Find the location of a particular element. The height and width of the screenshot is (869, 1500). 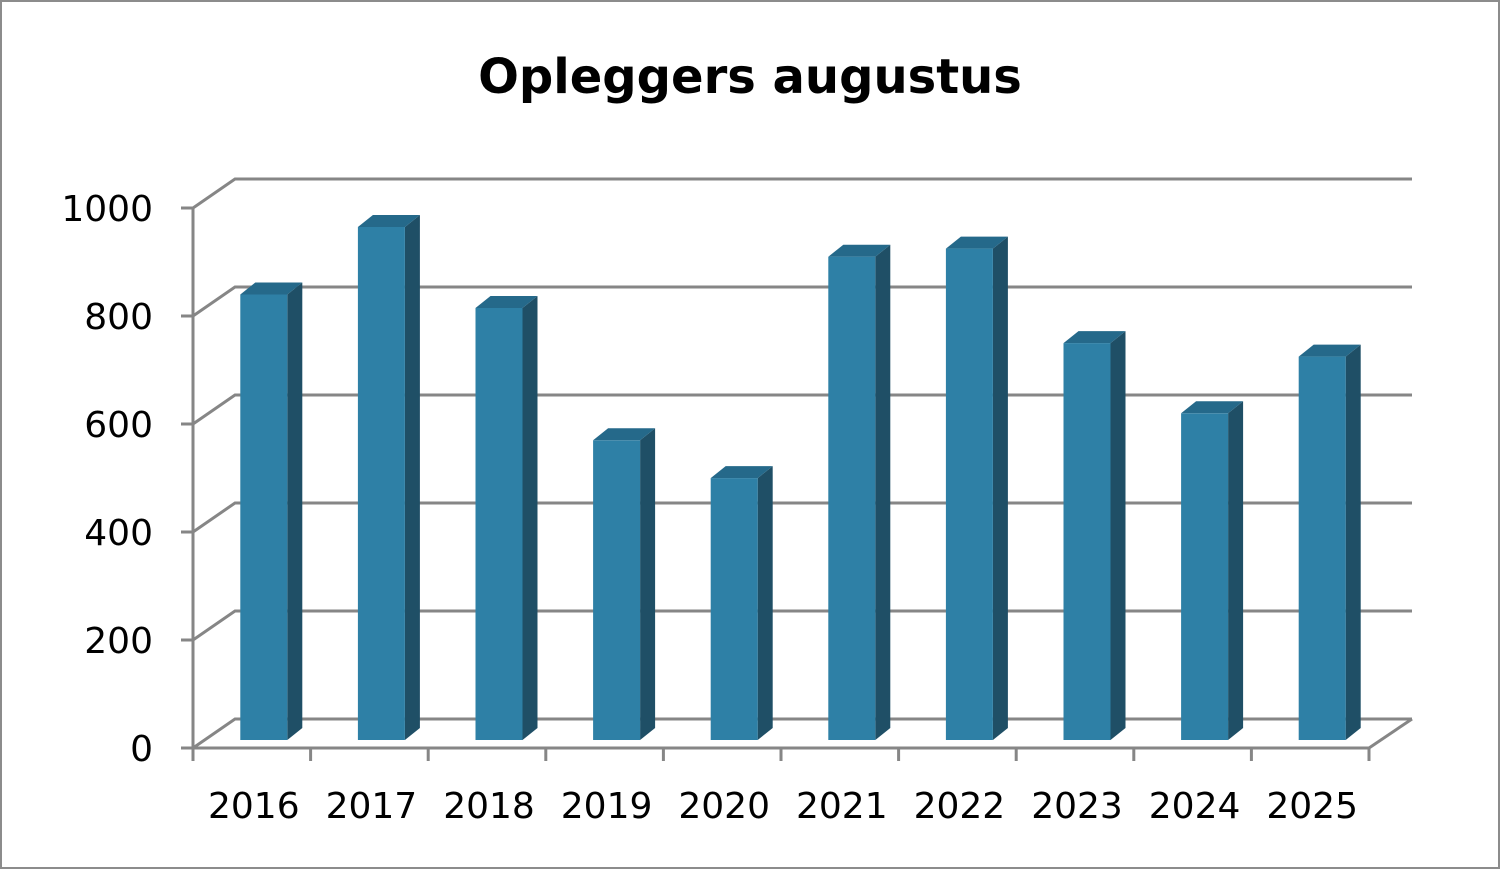

y-axis-tick-labels: 0 200 400 600 800 1000 is located at coordinates (107, 479).